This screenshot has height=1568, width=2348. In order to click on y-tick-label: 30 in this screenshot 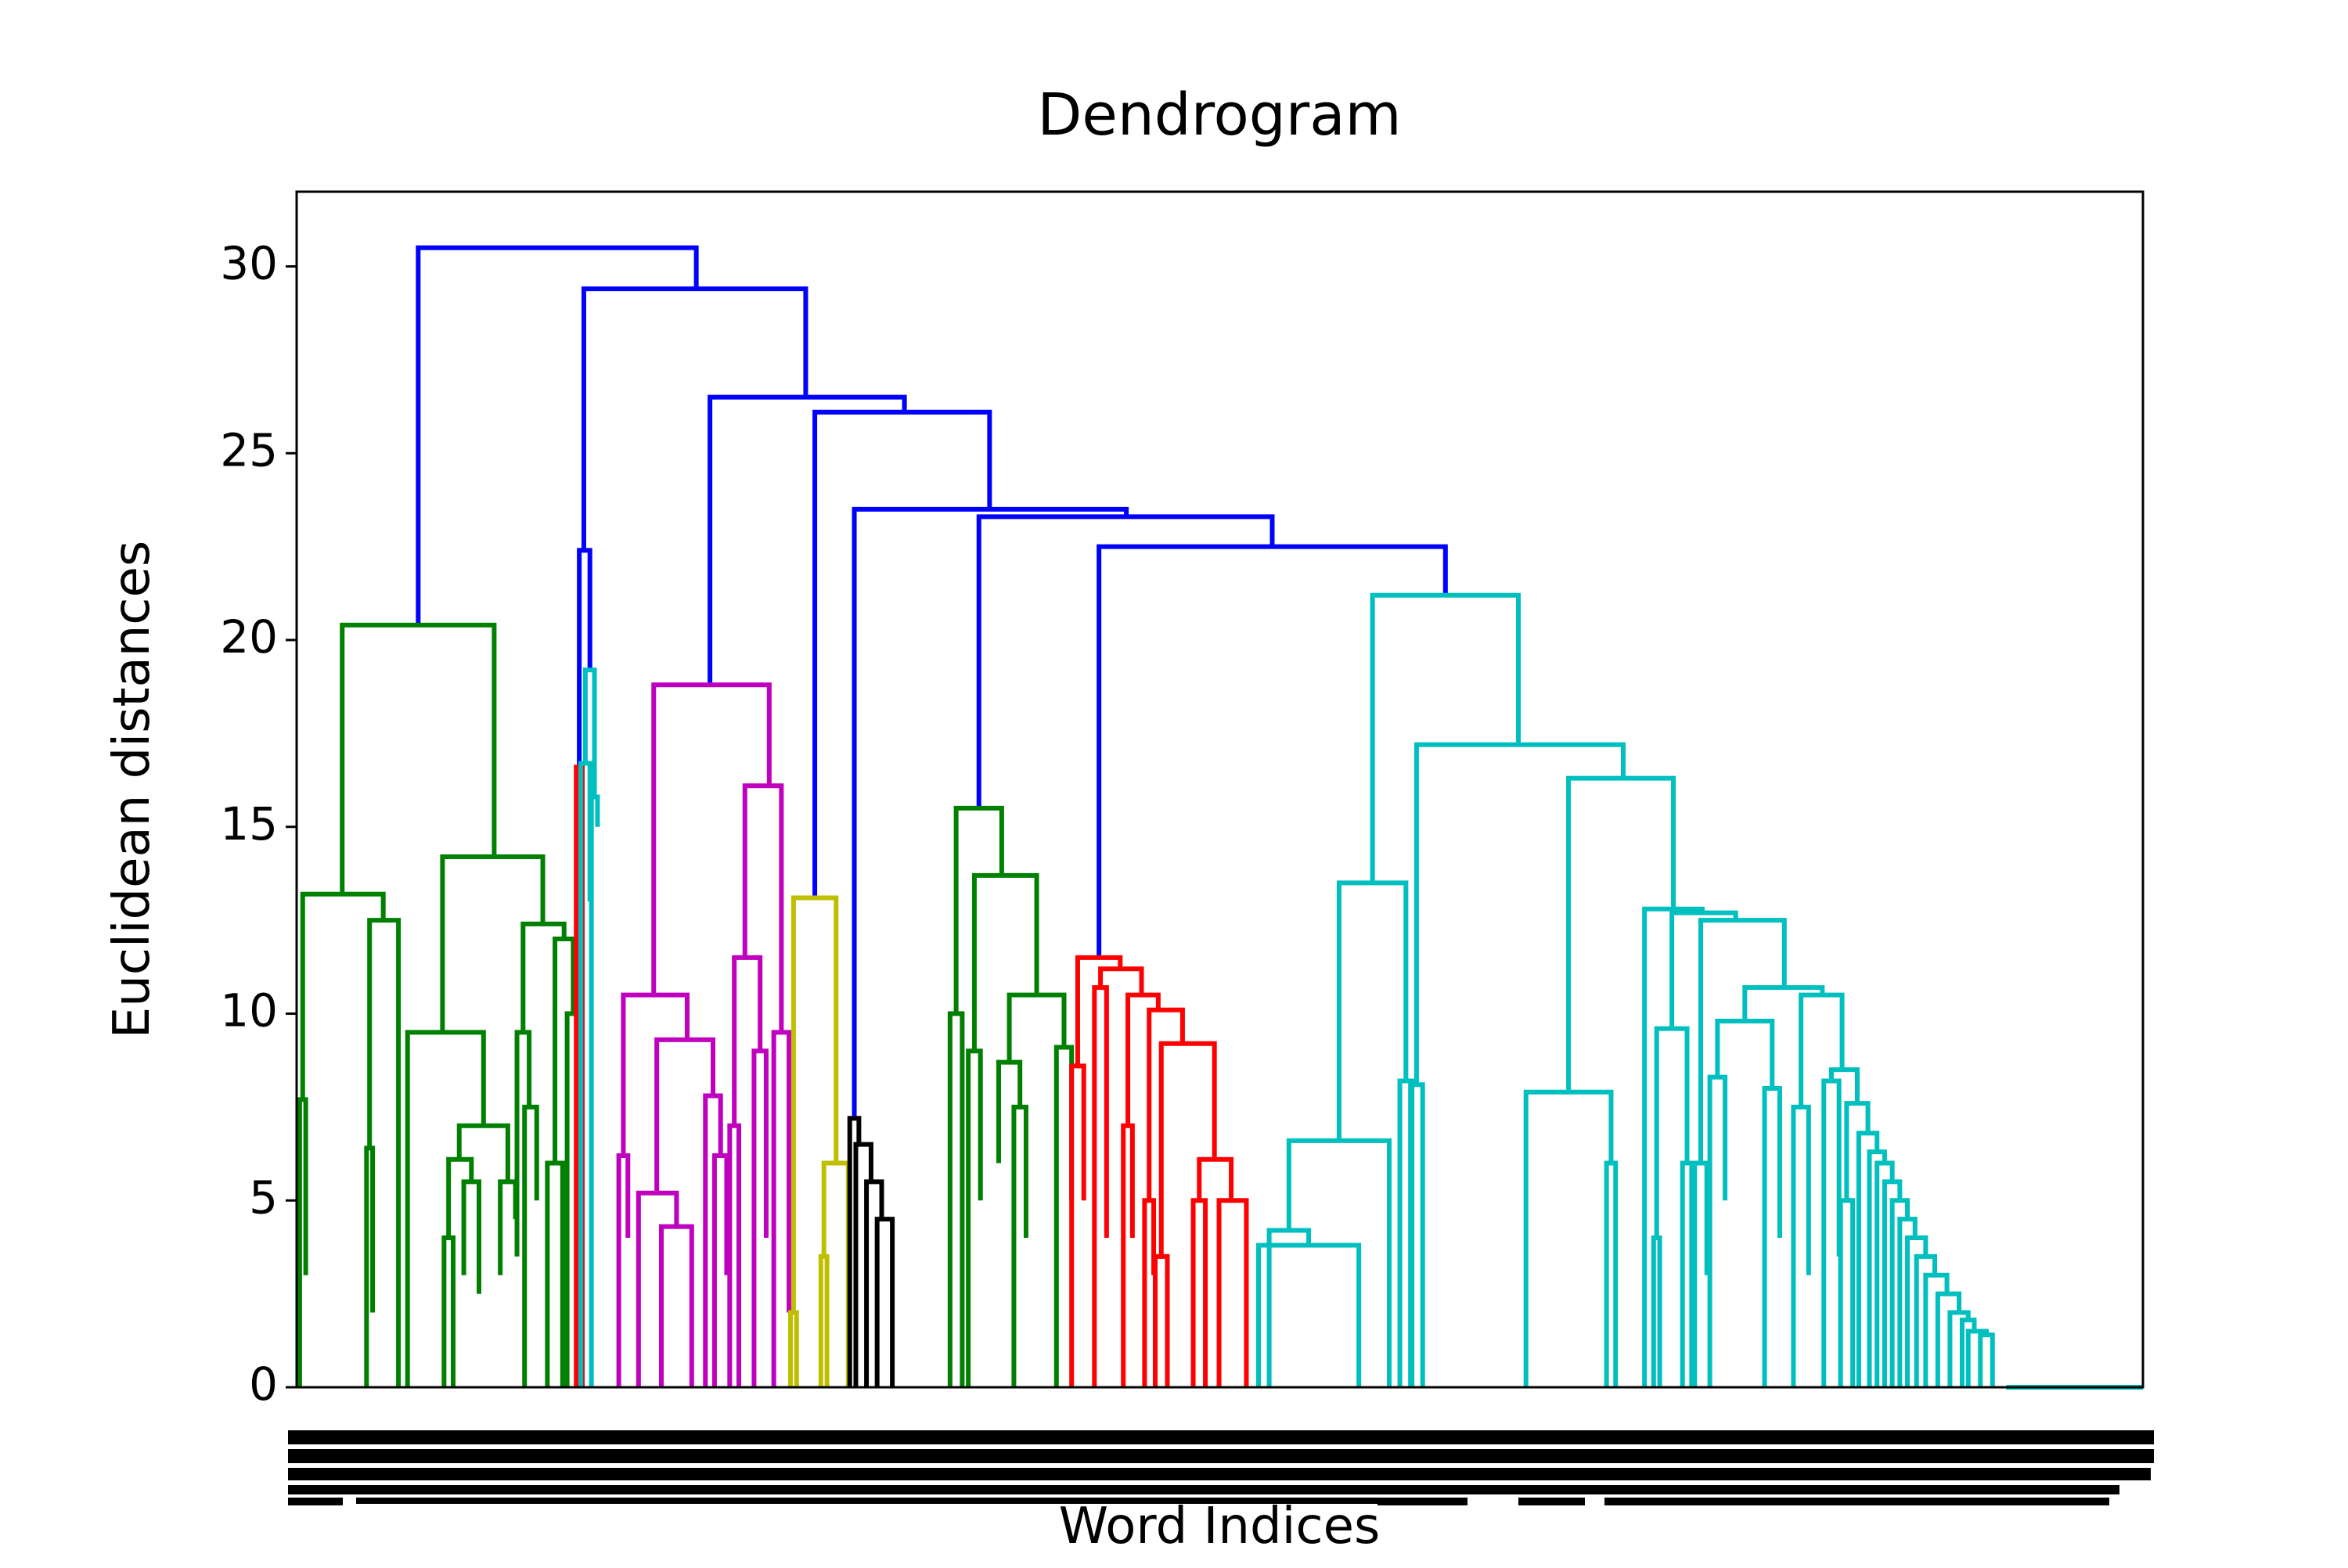, I will do `click(249, 264)`.